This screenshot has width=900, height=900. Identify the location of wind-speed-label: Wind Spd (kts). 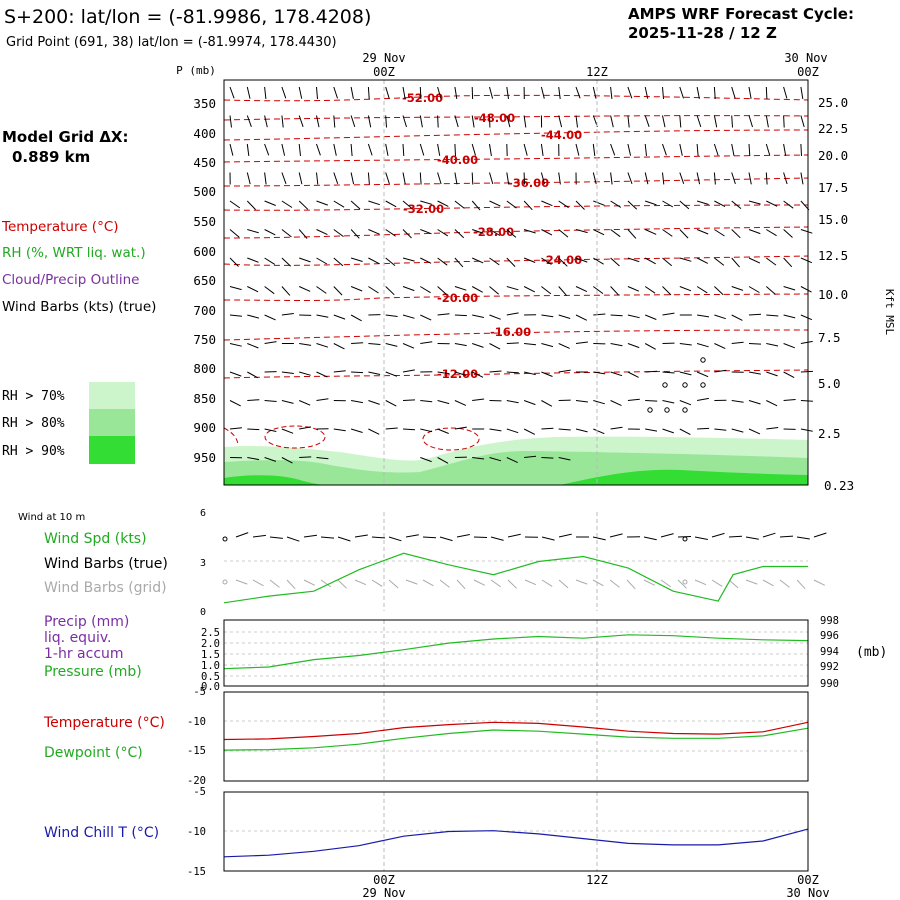
(95, 539).